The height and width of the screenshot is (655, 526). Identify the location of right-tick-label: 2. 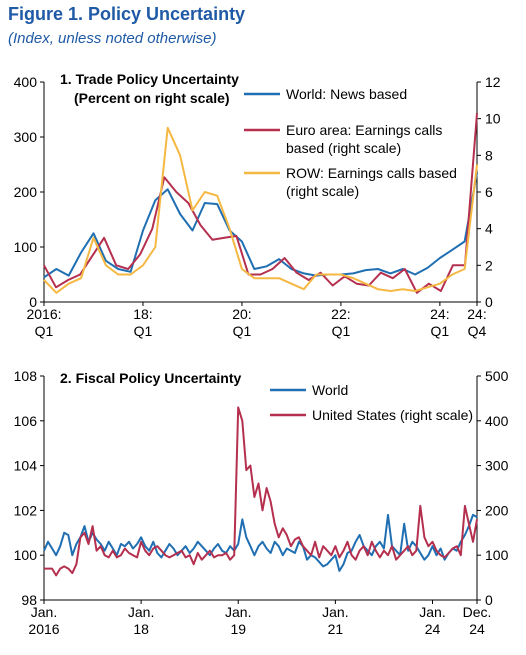
(489, 265).